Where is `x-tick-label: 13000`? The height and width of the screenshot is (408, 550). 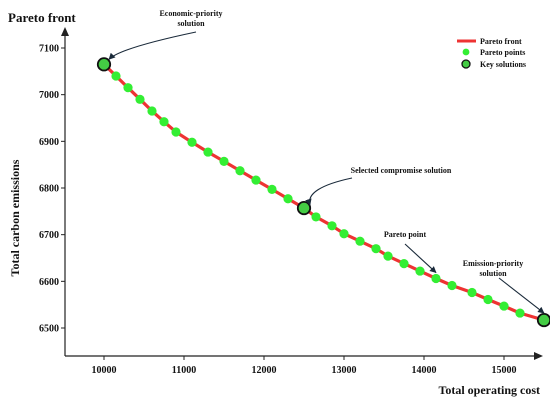 x-tick-label: 13000 is located at coordinates (344, 370).